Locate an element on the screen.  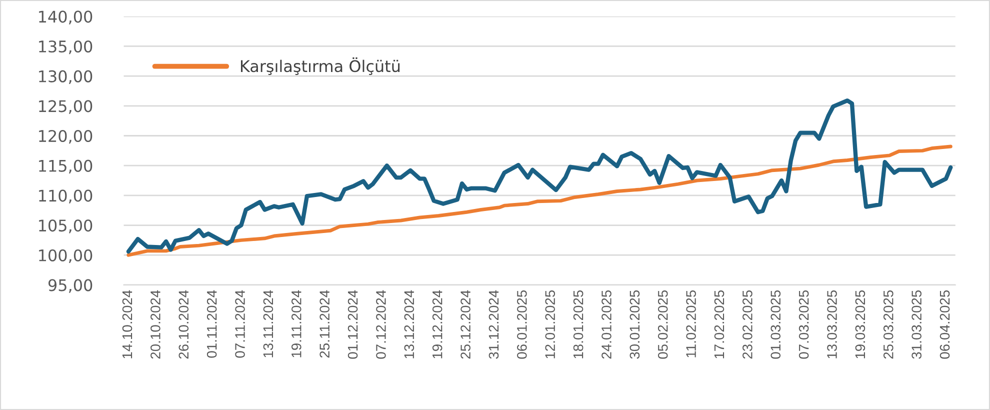
x-tick-label: 19.11.2024 is located at coordinates (296, 324).